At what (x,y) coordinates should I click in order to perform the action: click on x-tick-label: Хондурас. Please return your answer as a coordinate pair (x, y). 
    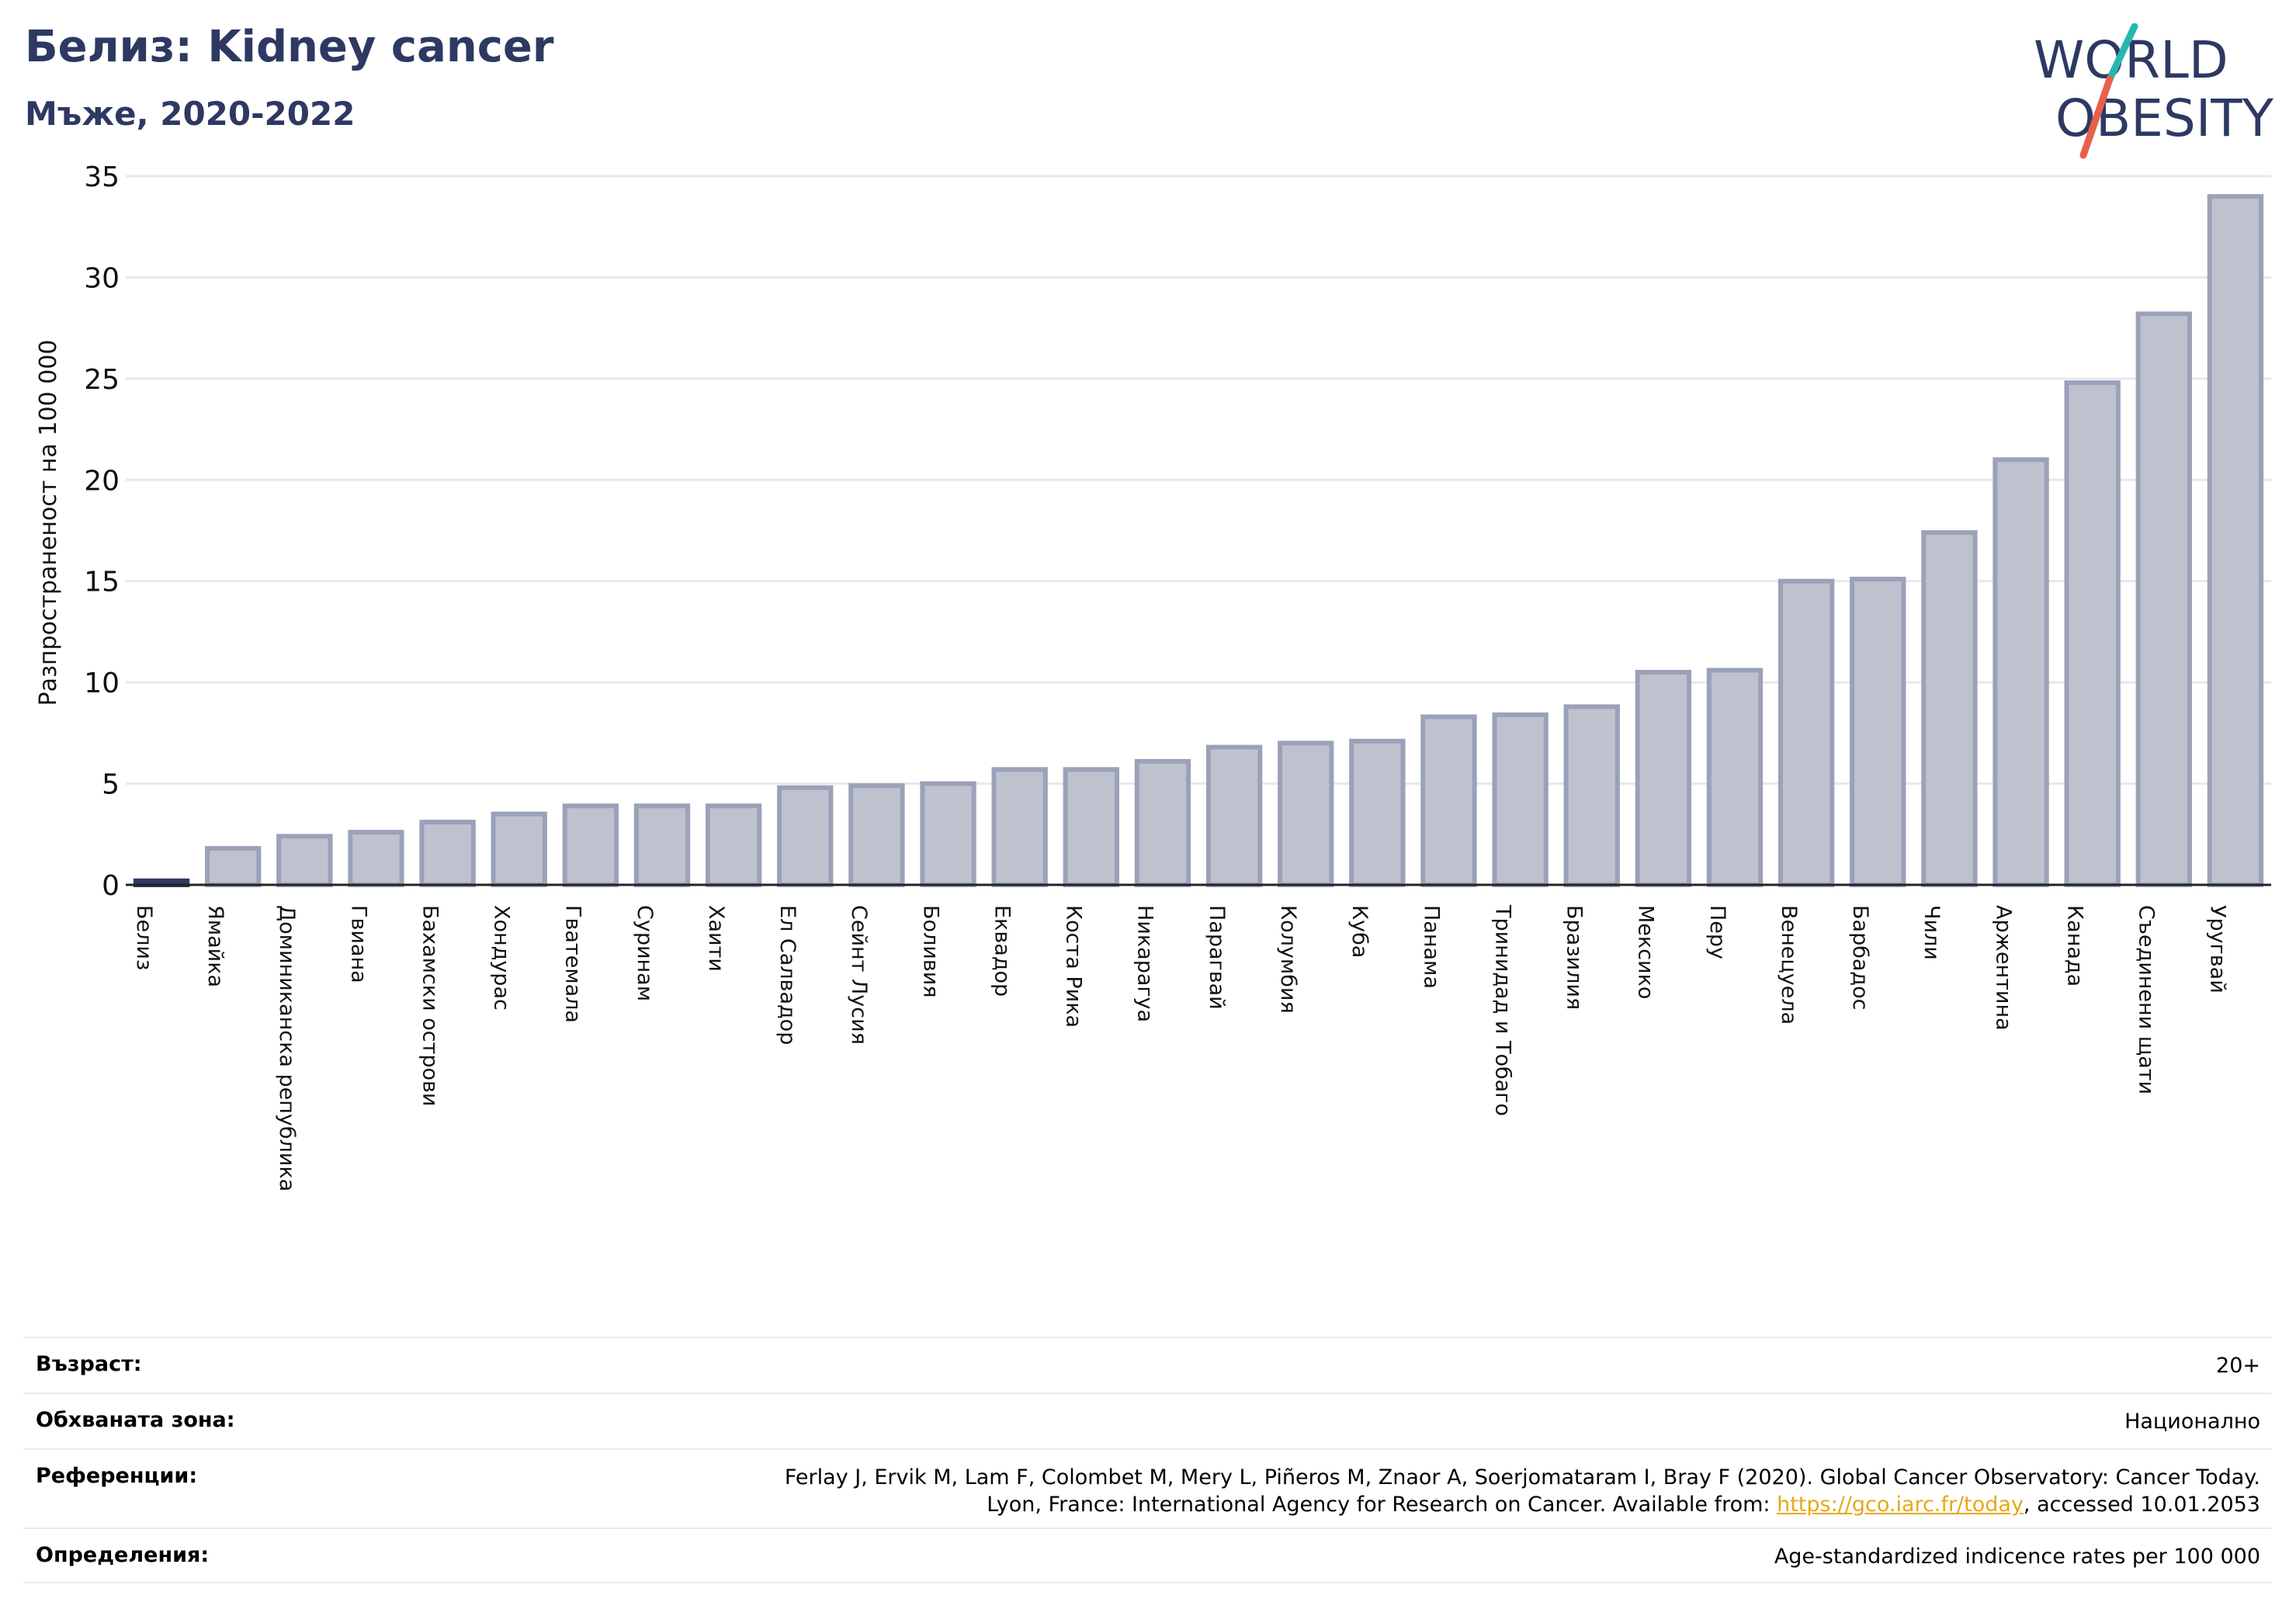
    Looking at the image, I should click on (502, 958).